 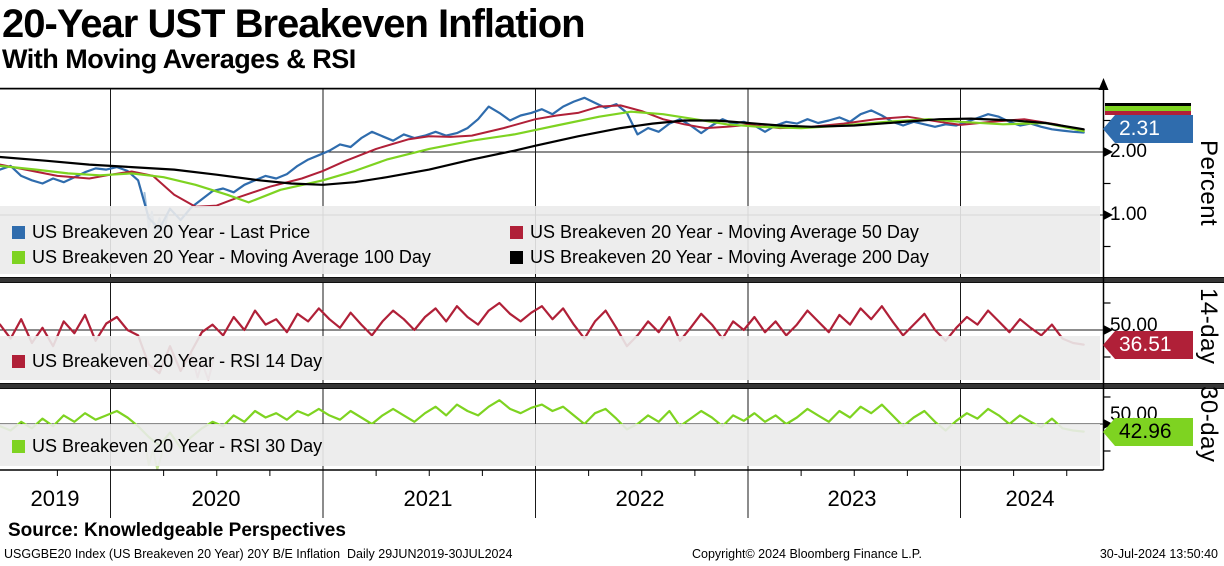 What do you see at coordinates (807, 554) in the screenshot?
I see `copyright-notice: Copyright© 2024 Bloomberg Finance L.P.` at bounding box center [807, 554].